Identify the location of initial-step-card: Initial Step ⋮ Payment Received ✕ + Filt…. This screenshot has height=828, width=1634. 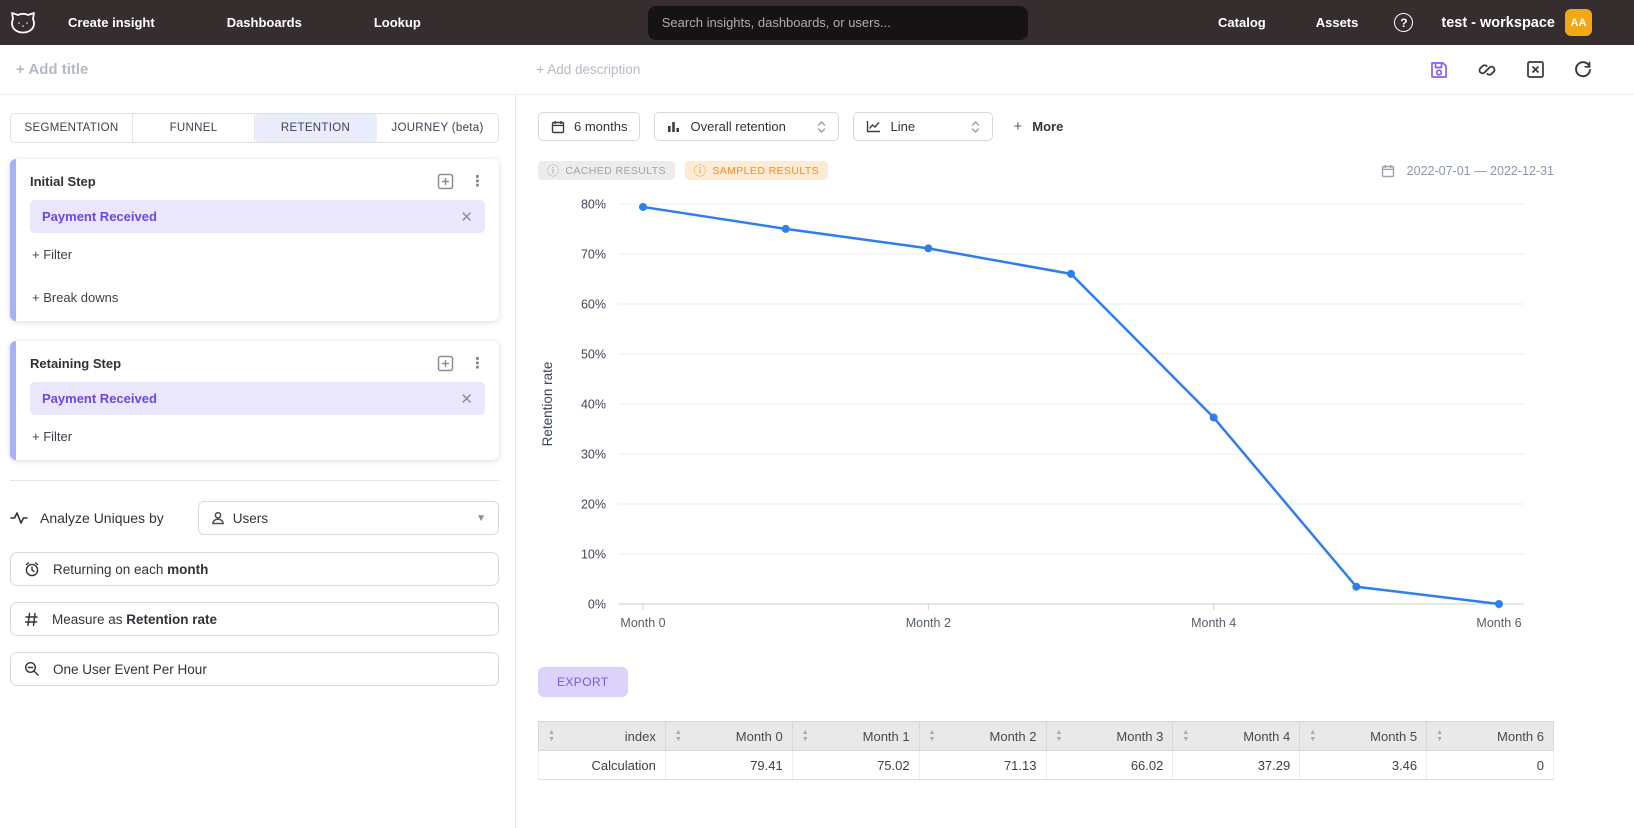
(254, 240).